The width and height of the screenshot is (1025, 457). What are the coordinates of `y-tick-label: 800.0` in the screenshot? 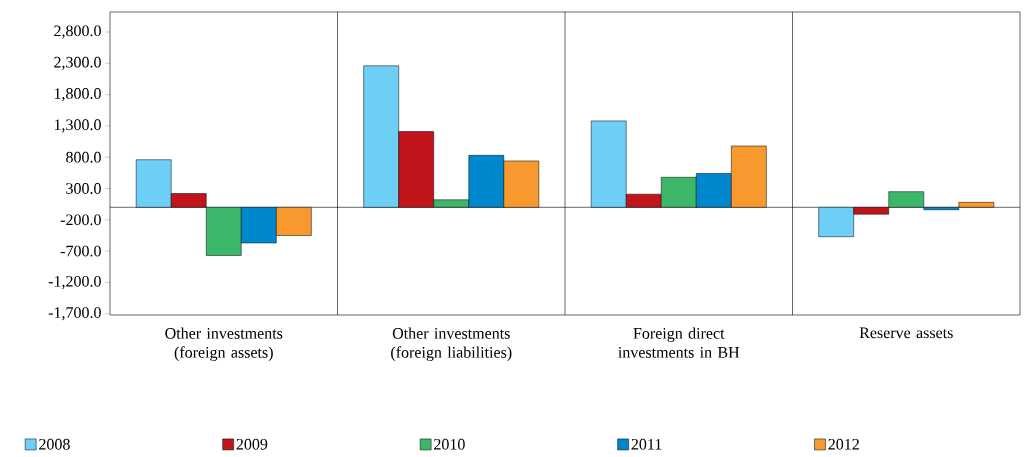 It's located at (83, 157).